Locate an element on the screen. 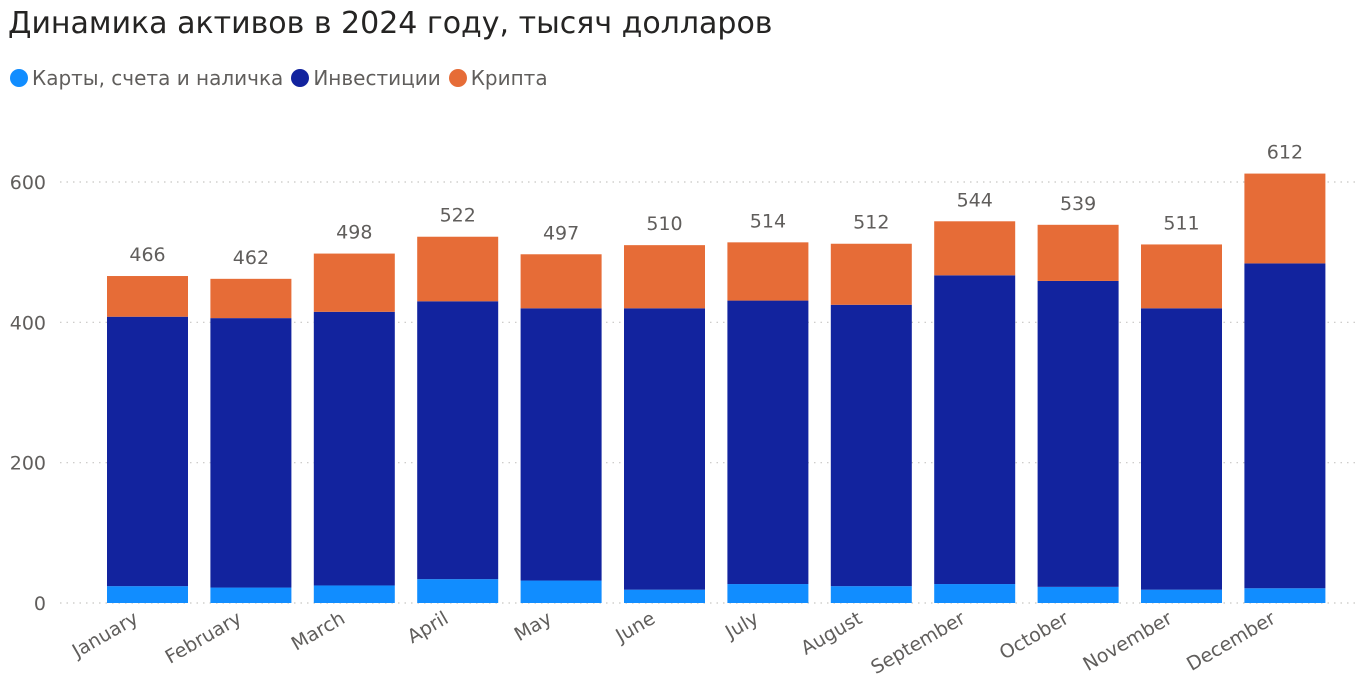 This screenshot has width=1360, height=697. x-category-label: December is located at coordinates (1231, 641).